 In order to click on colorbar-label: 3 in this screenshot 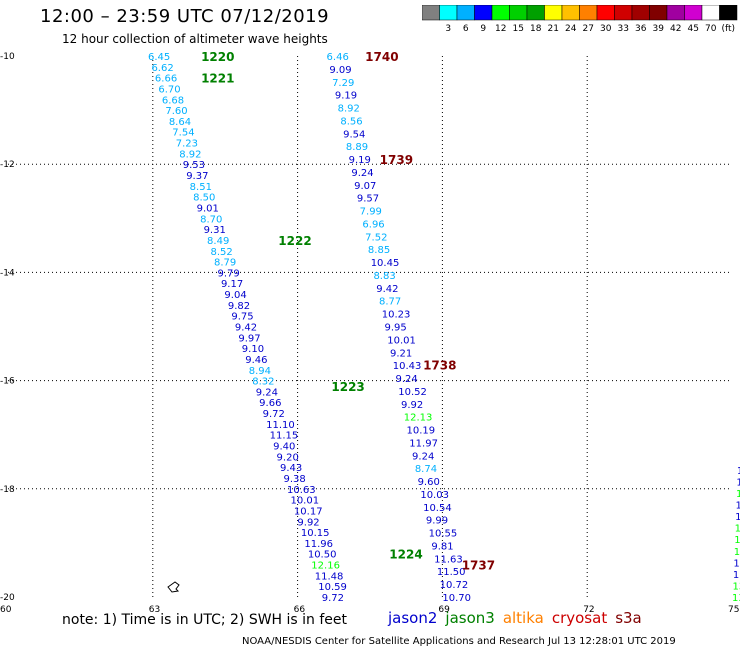, I will do `click(448, 28)`.